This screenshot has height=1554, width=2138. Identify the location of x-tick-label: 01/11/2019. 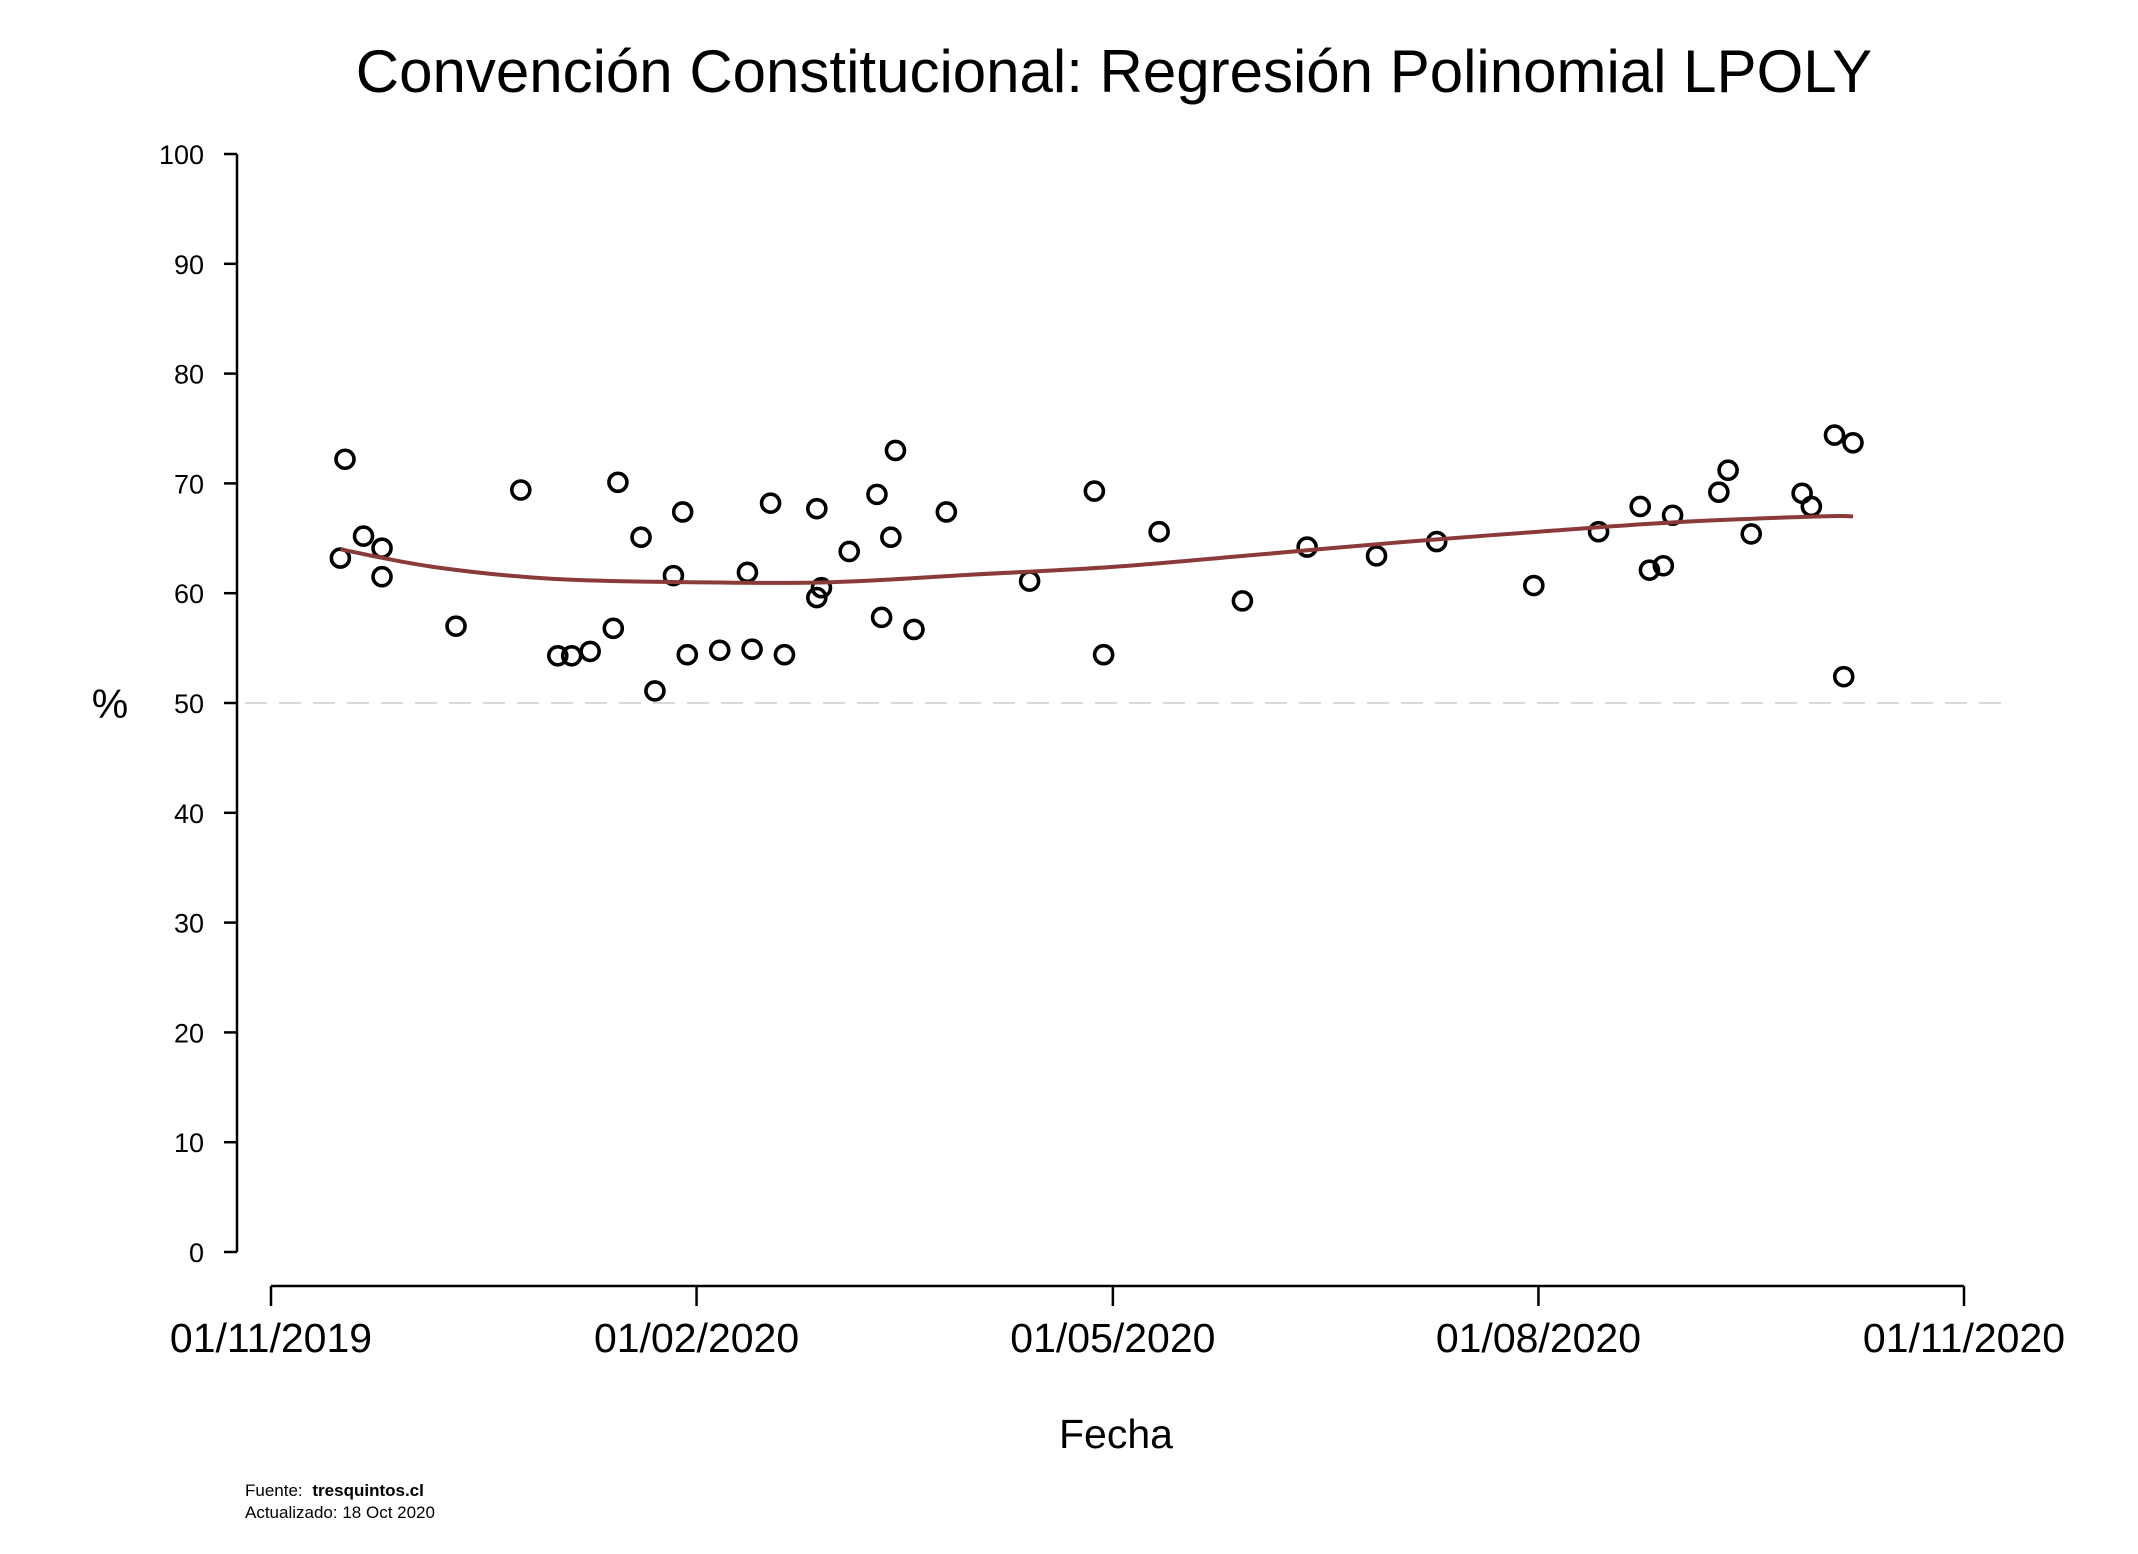
(271, 1338).